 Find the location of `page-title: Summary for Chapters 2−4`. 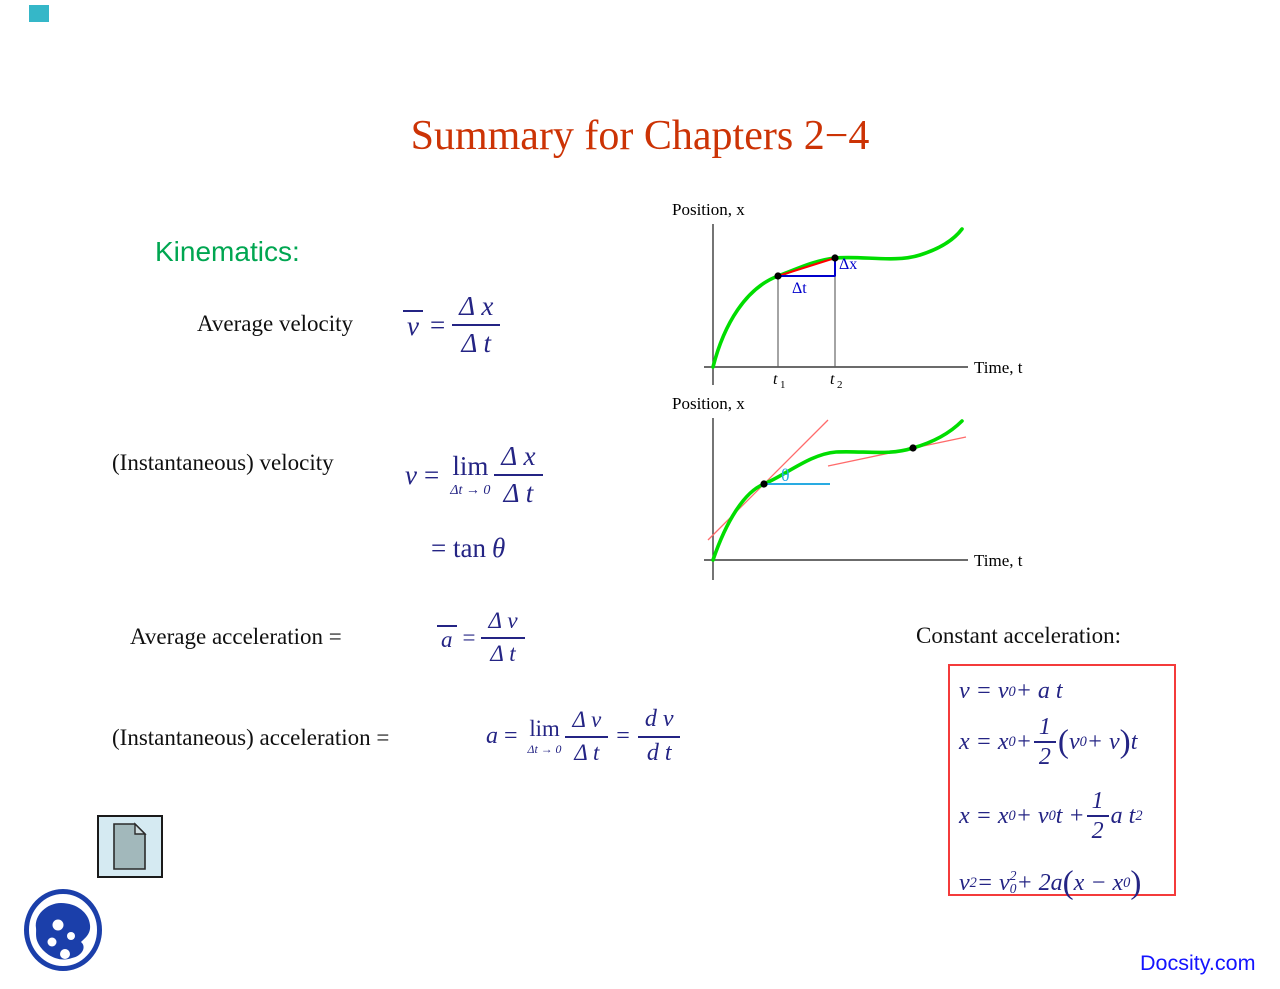

page-title: Summary for Chapters 2−4 is located at coordinates (640, 136).